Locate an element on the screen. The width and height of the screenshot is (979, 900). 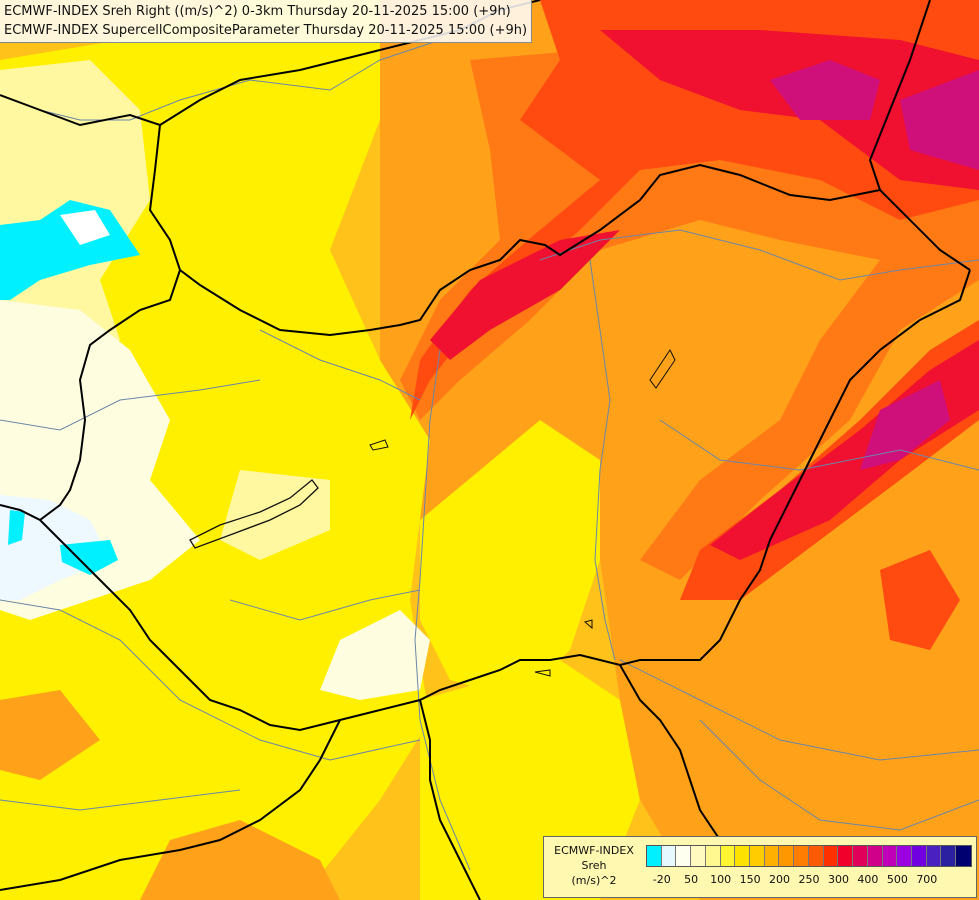
legend-tick-label: 150 is located at coordinates (750, 879).